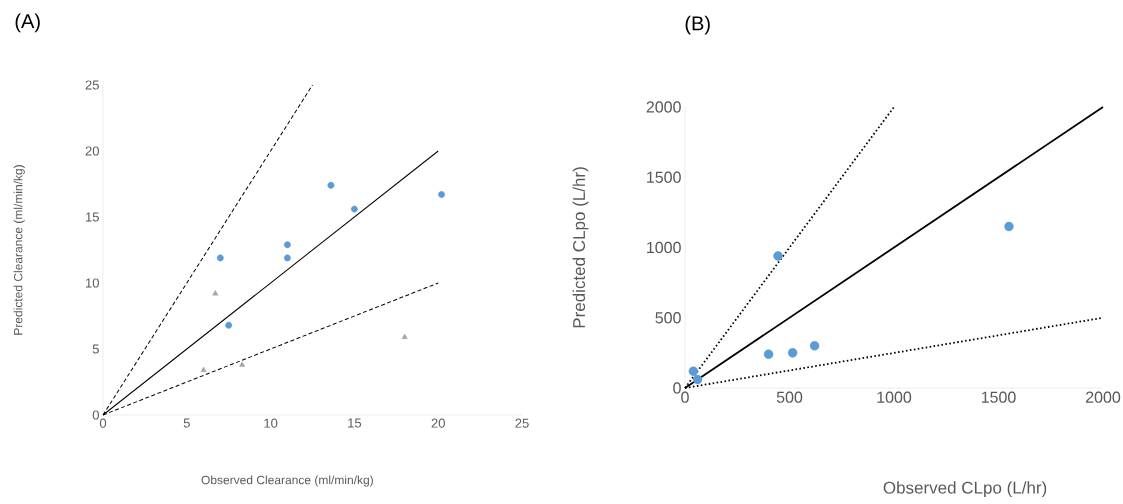 The width and height of the screenshot is (1123, 504). Describe the element at coordinates (92, 217) in the screenshot. I see `y-tick-label: 15` at that location.